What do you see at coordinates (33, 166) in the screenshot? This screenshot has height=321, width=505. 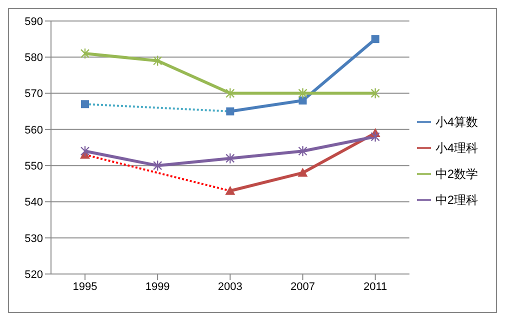 I see `y-tick-label: 550` at bounding box center [33, 166].